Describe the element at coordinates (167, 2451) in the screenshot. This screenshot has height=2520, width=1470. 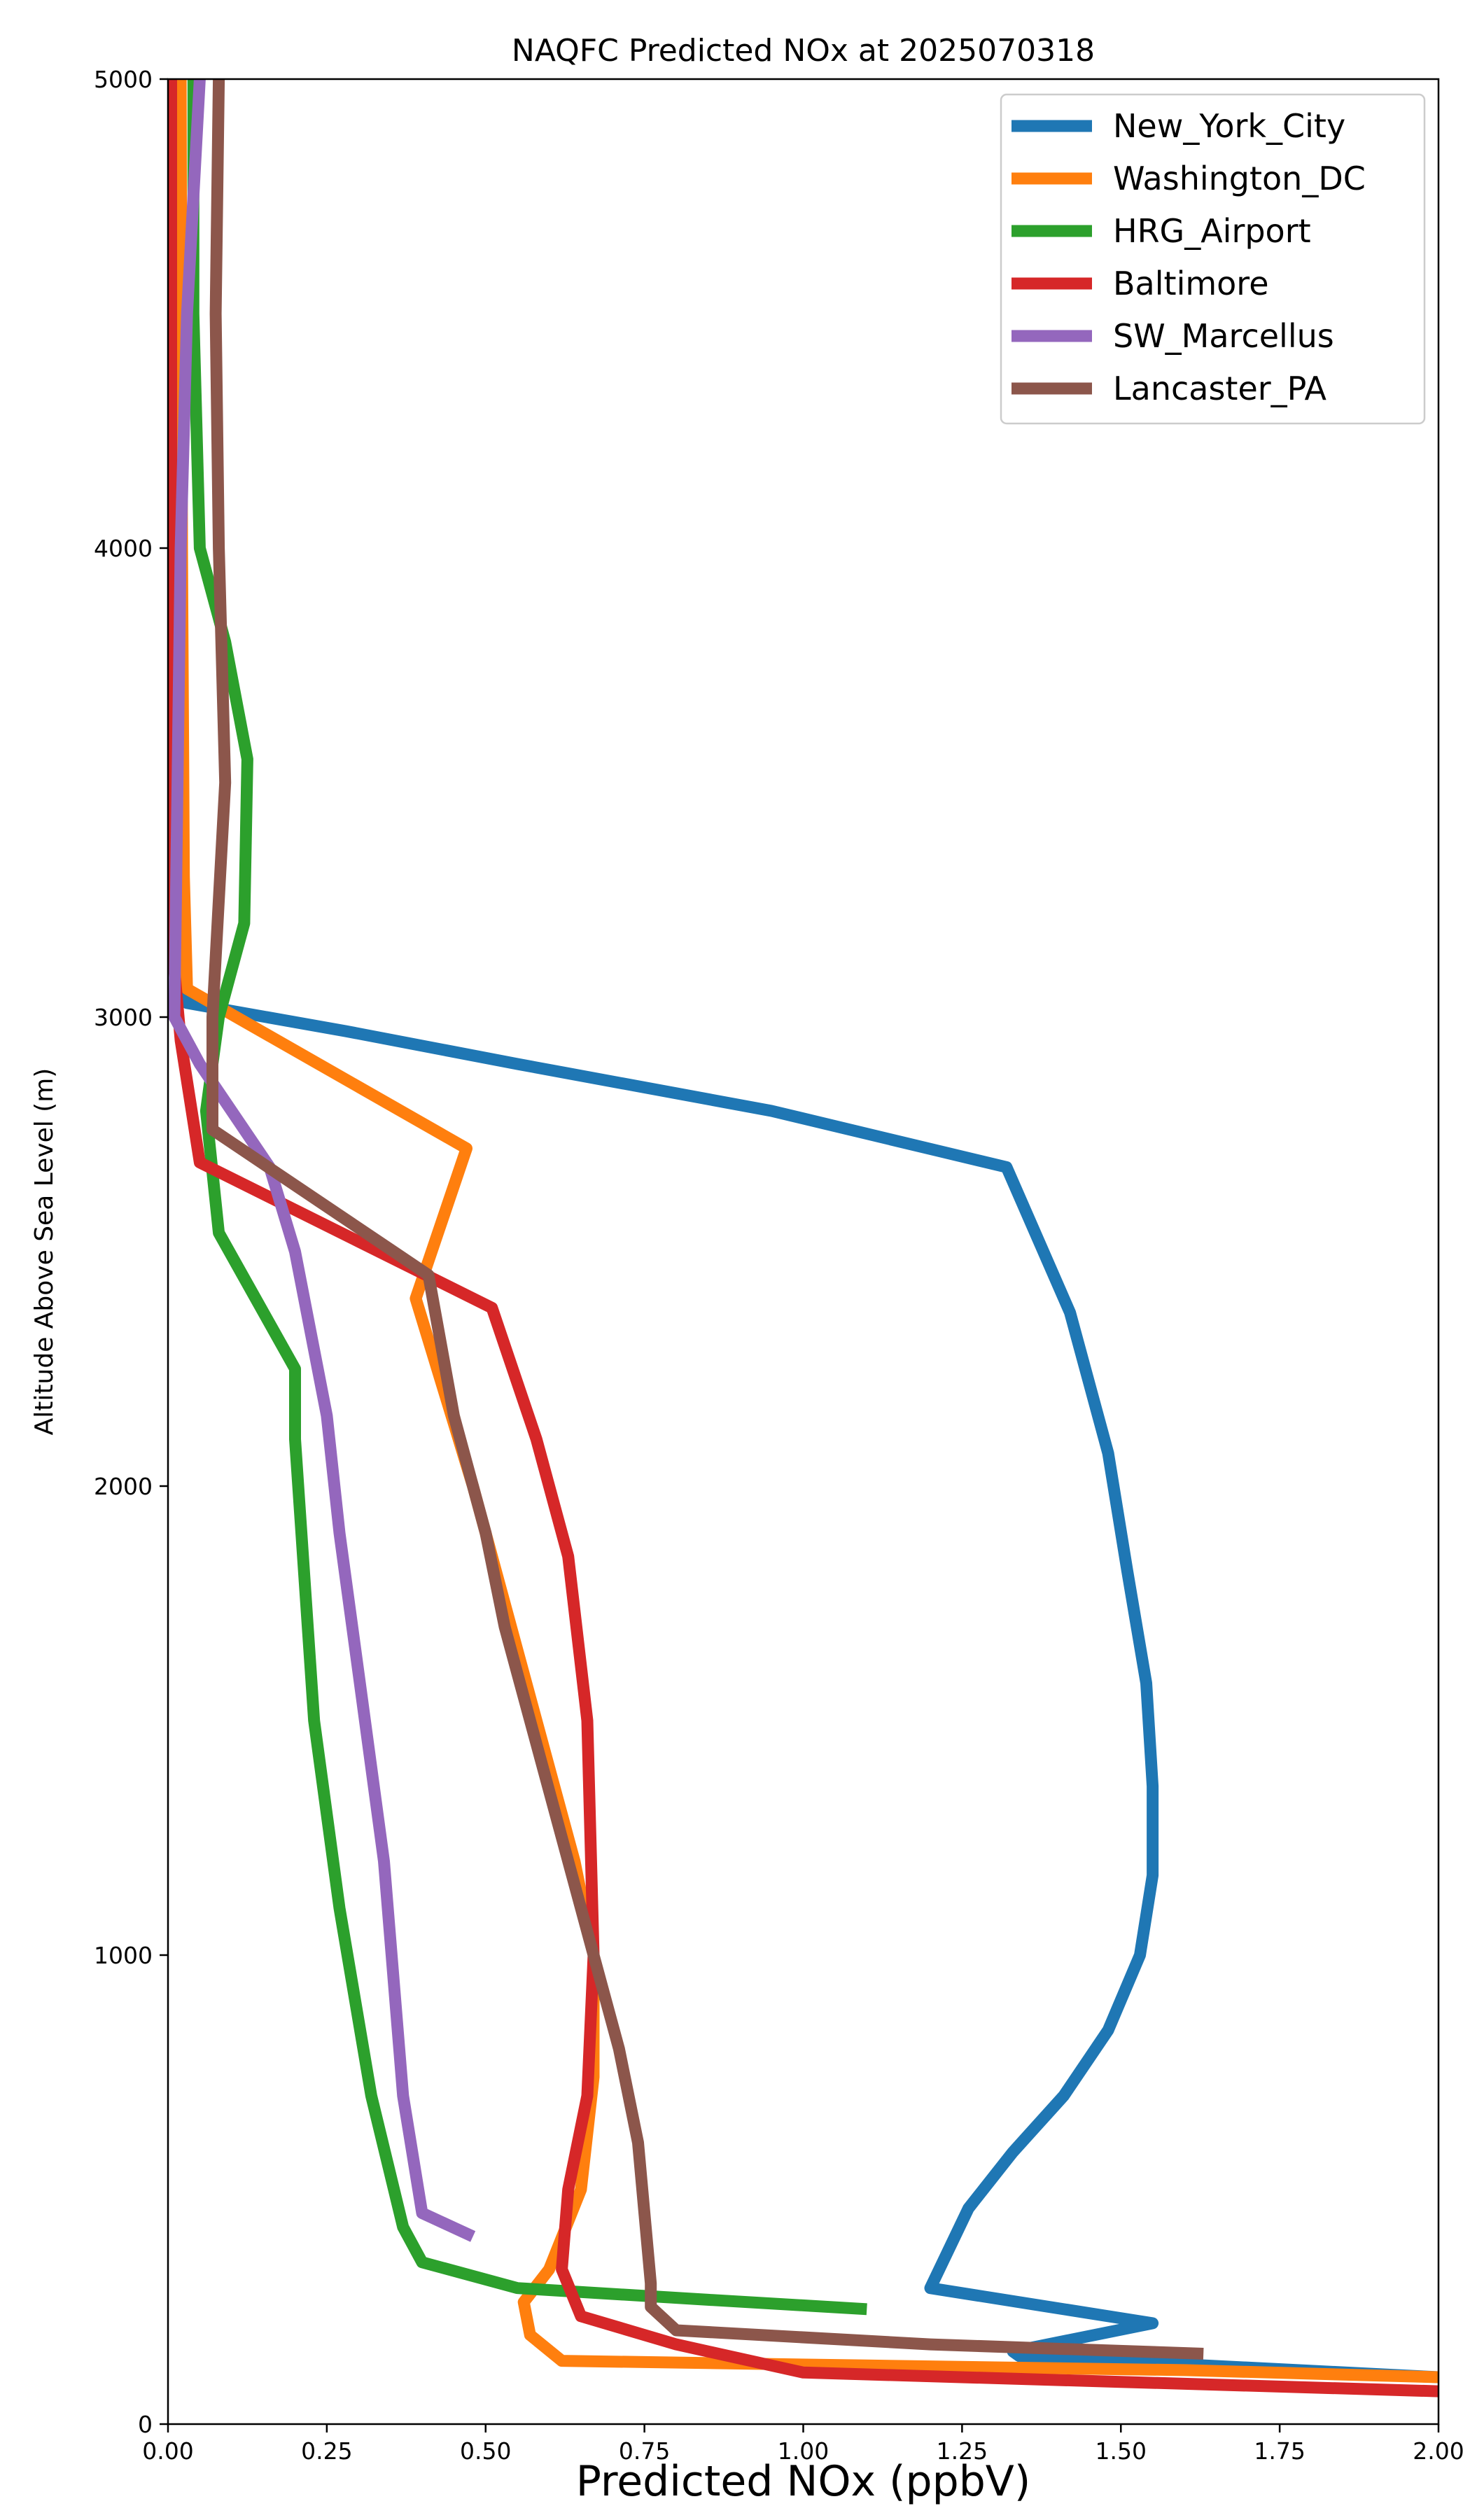
I see `x-tick-label: 0.00` at that location.